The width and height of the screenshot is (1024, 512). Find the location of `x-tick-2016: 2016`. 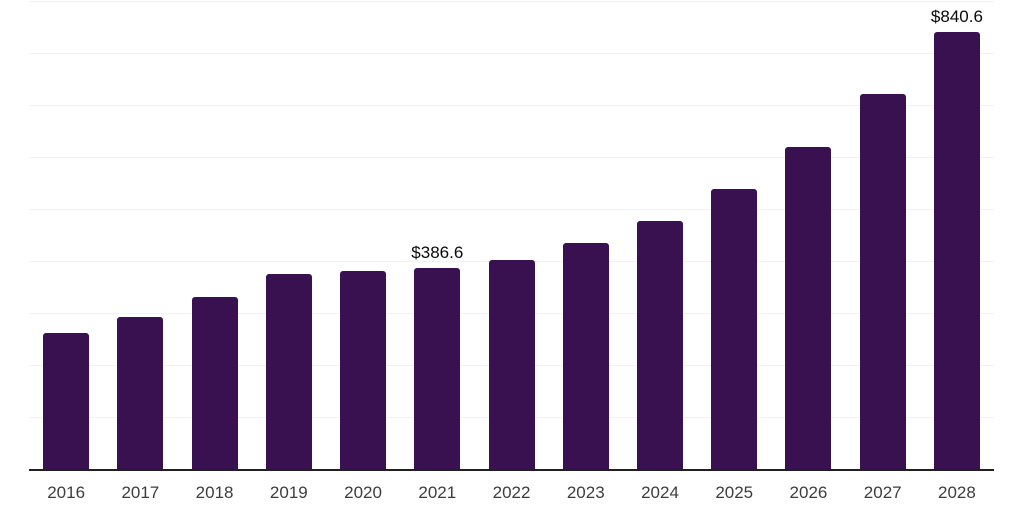

x-tick-2016: 2016 is located at coordinates (66, 492).